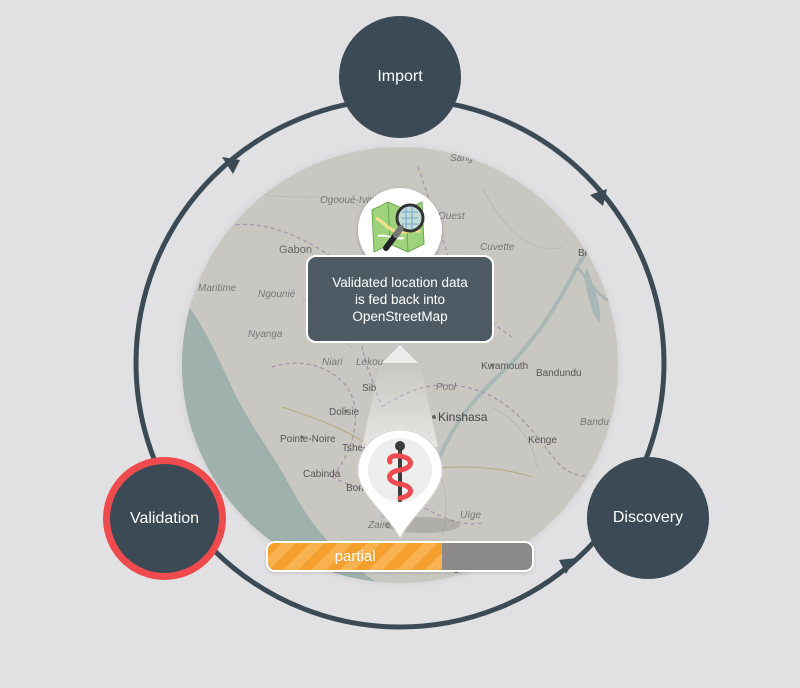 Image resolution: width=800 pixels, height=688 pixels. Describe the element at coordinates (370, 362) in the screenshot. I see `map-label-lekoumou: Lékou` at that location.